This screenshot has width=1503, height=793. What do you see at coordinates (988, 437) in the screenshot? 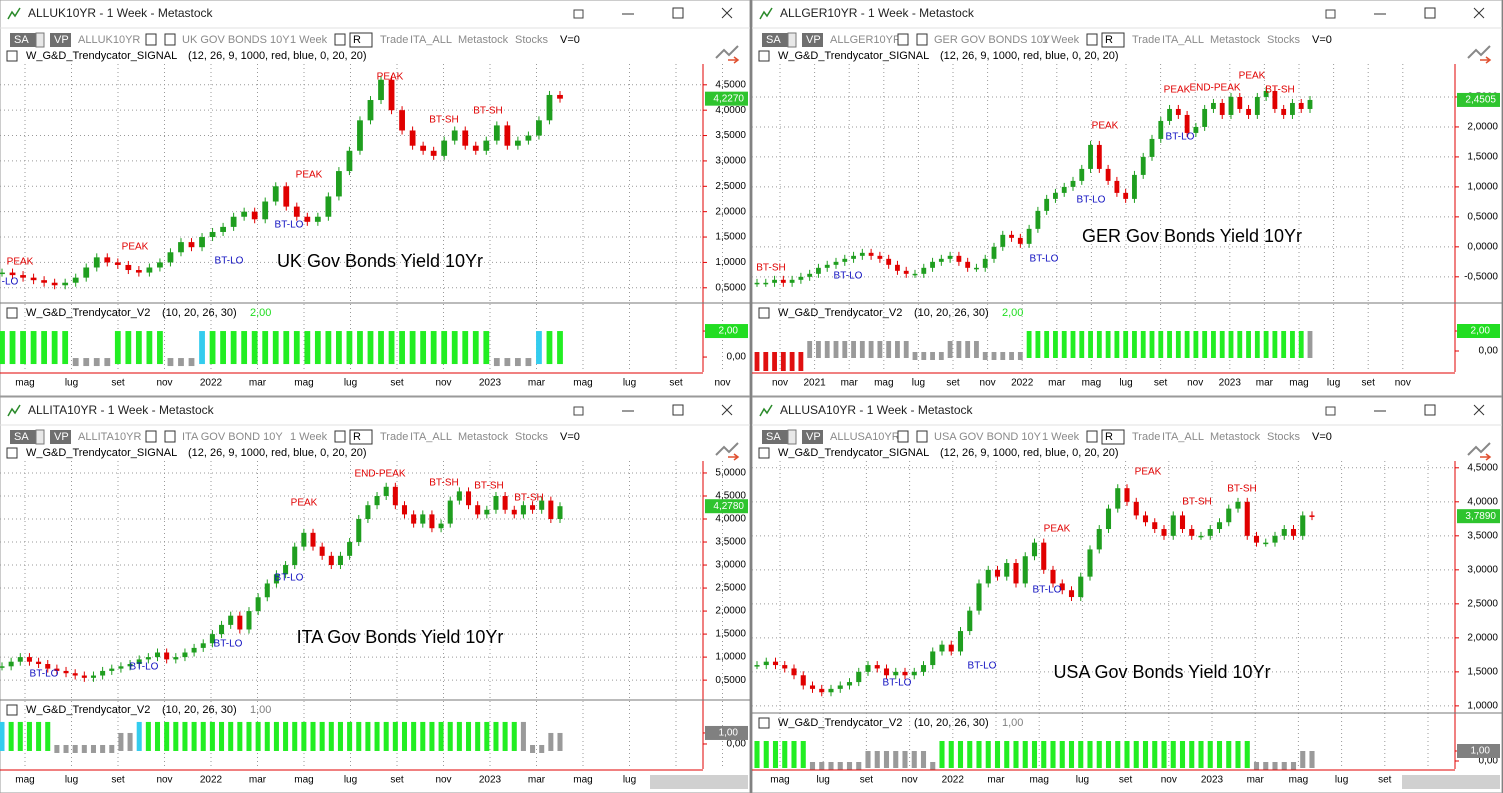
I see `toolbar-item: USA GOV BOND 10Y` at bounding box center [988, 437].